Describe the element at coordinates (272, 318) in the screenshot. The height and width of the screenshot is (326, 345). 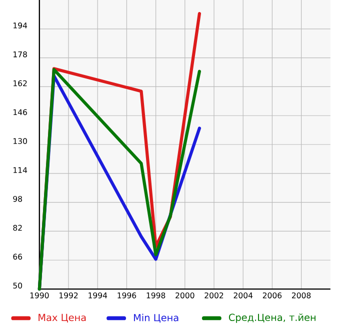
I see `legend-label: Сред.Цена, т.йен` at that location.